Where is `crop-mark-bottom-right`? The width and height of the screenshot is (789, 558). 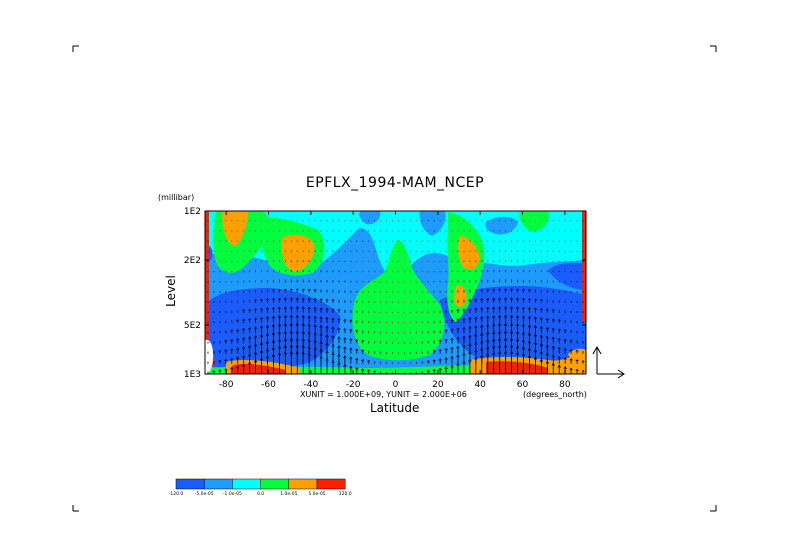
crop-mark-bottom-right is located at coordinates (713, 508).